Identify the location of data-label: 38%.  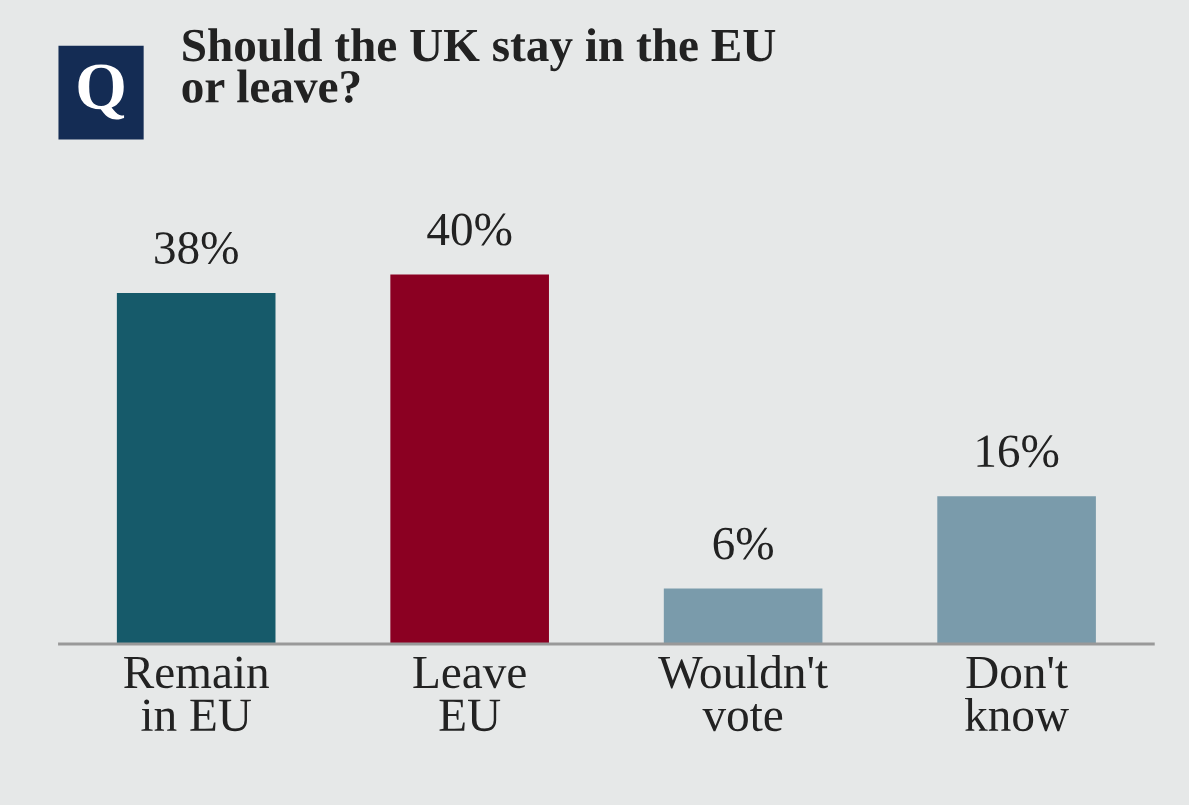
(196, 248).